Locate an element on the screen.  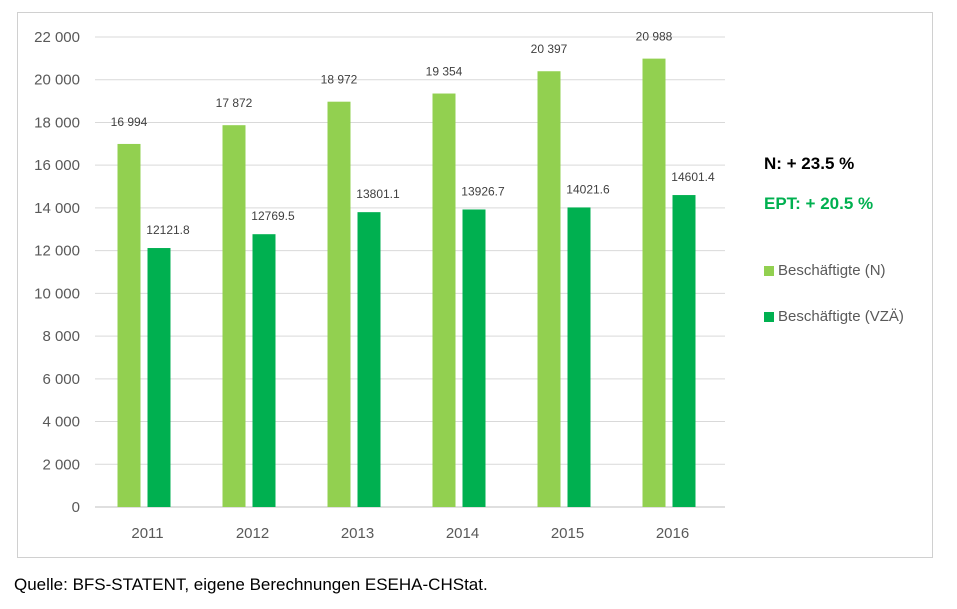
data-label: 13801.1 is located at coordinates (378, 194).